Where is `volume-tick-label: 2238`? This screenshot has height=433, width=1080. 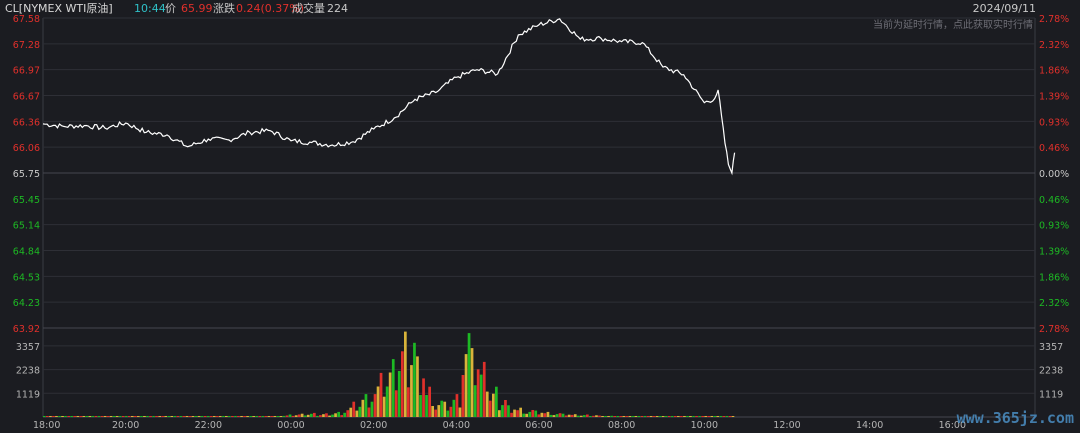
volume-tick-label: 2238 is located at coordinates (28, 371).